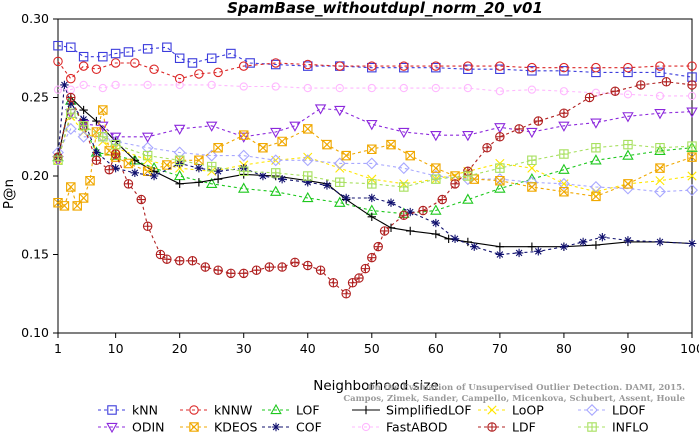 The width and height of the screenshot is (699, 434). What do you see at coordinates (400, 427) in the screenshot?
I see `legend-entry-fastabod: FastABOD` at bounding box center [400, 427].